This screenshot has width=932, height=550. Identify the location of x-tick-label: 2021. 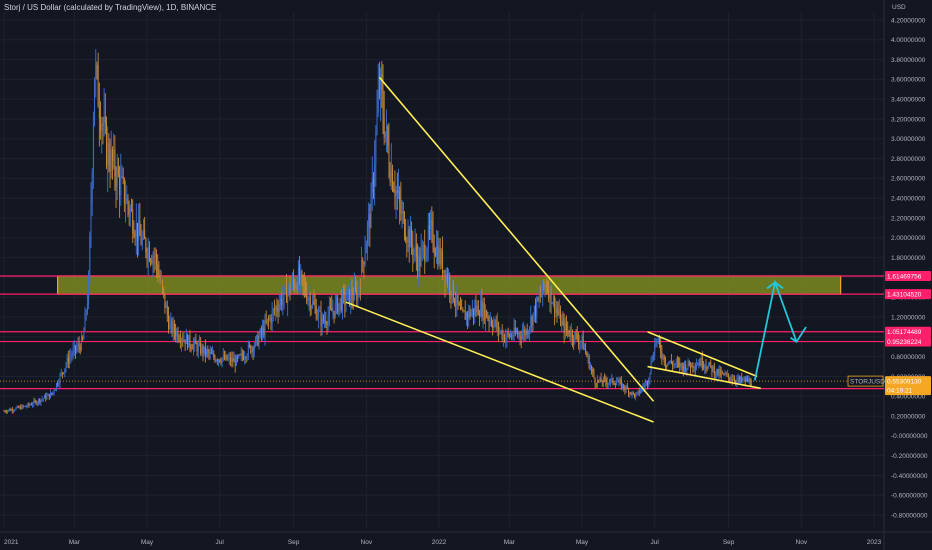
(11, 542).